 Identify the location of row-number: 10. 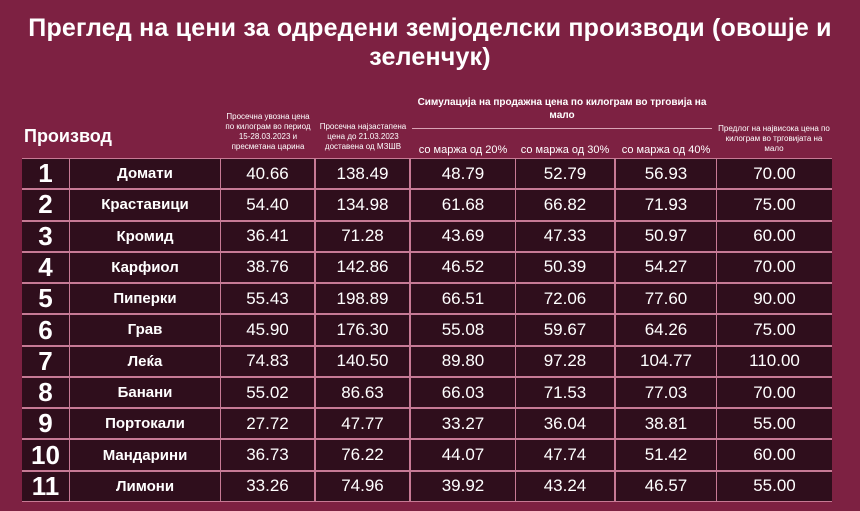
(45, 455).